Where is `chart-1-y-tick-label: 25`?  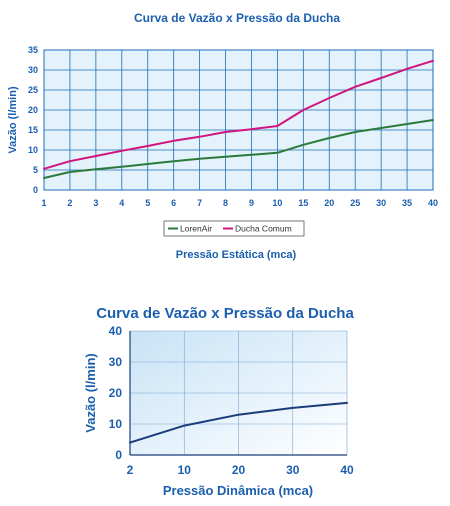
chart-1-y-tick-label: 25 is located at coordinates (33, 90).